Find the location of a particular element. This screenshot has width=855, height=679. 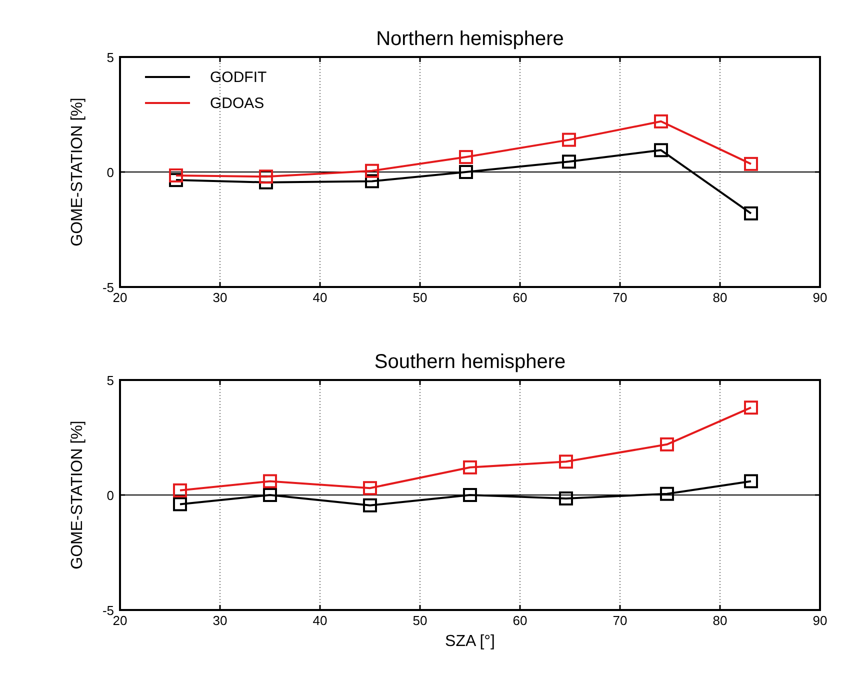

legend-label: GODFIT is located at coordinates (238, 77).